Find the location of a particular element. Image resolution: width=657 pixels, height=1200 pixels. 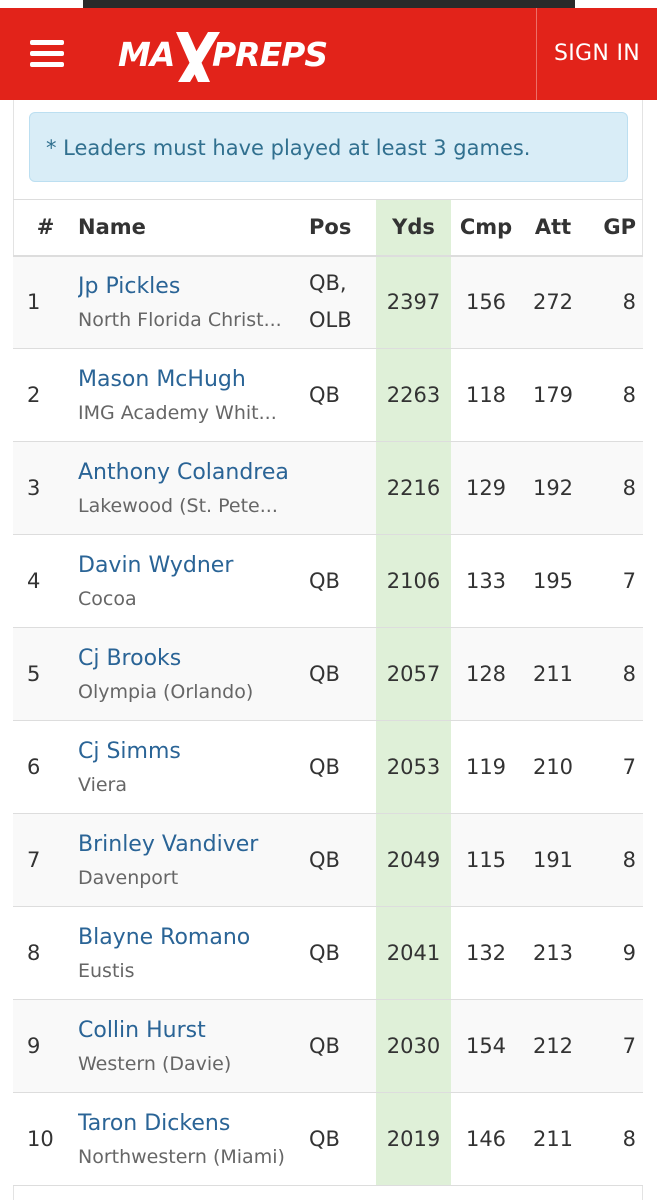

table-row: 6 Cj Simms Viera QB 2053 119 210 7 is located at coordinates (328, 767).